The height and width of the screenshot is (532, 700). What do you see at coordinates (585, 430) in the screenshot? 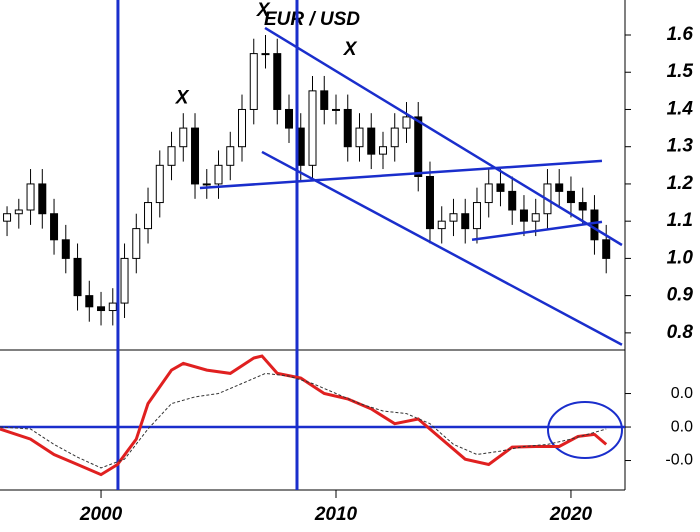
I see `highlight-ellipse` at bounding box center [585, 430].